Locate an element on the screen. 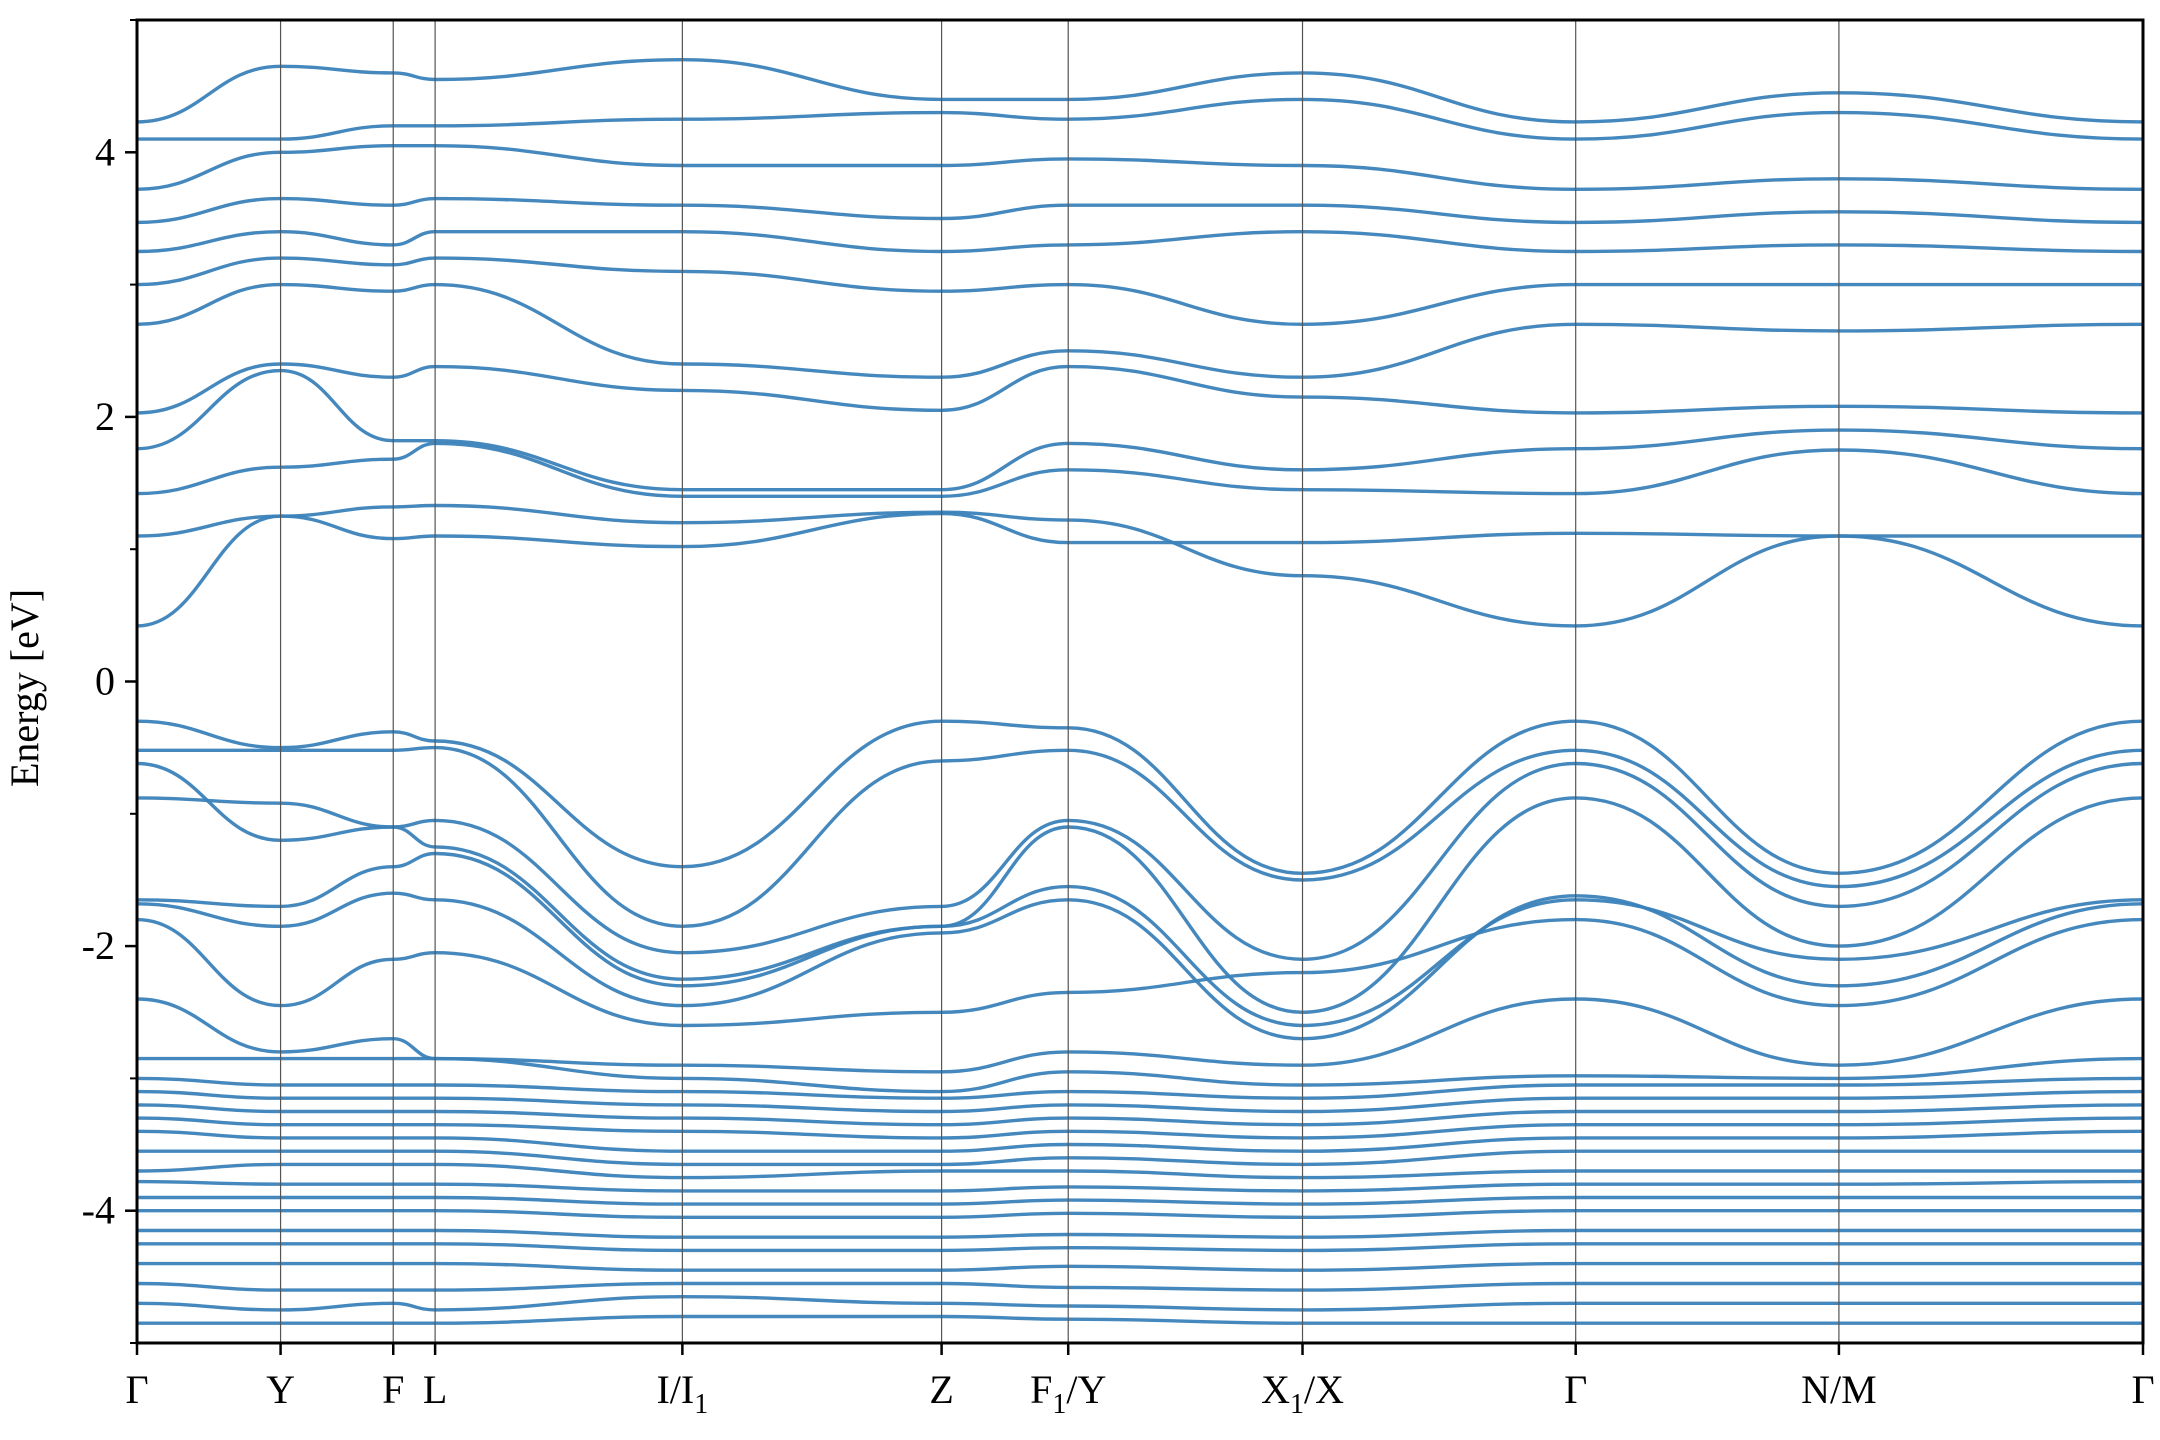 The height and width of the screenshot is (1440, 2160). band-cb9 is located at coordinates (1140, 210).